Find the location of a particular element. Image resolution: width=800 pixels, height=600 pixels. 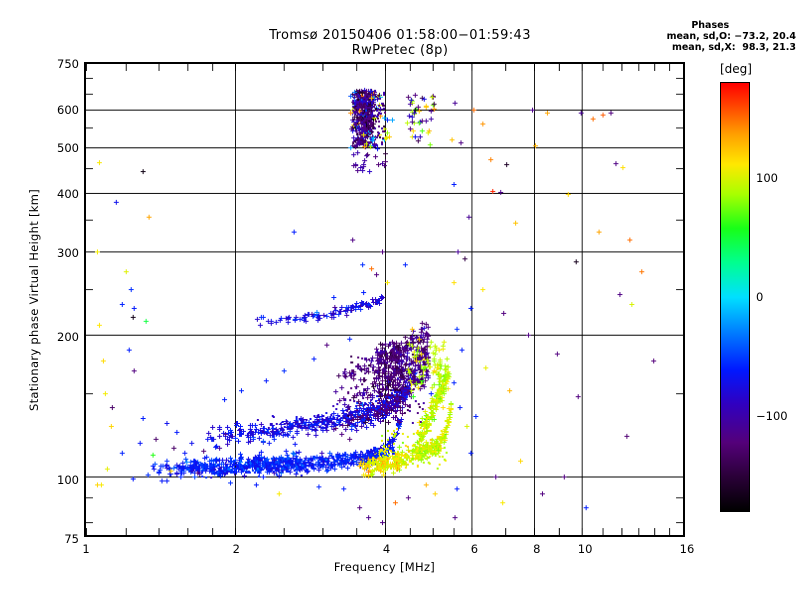

x-tick-label: 16 is located at coordinates (687, 549).